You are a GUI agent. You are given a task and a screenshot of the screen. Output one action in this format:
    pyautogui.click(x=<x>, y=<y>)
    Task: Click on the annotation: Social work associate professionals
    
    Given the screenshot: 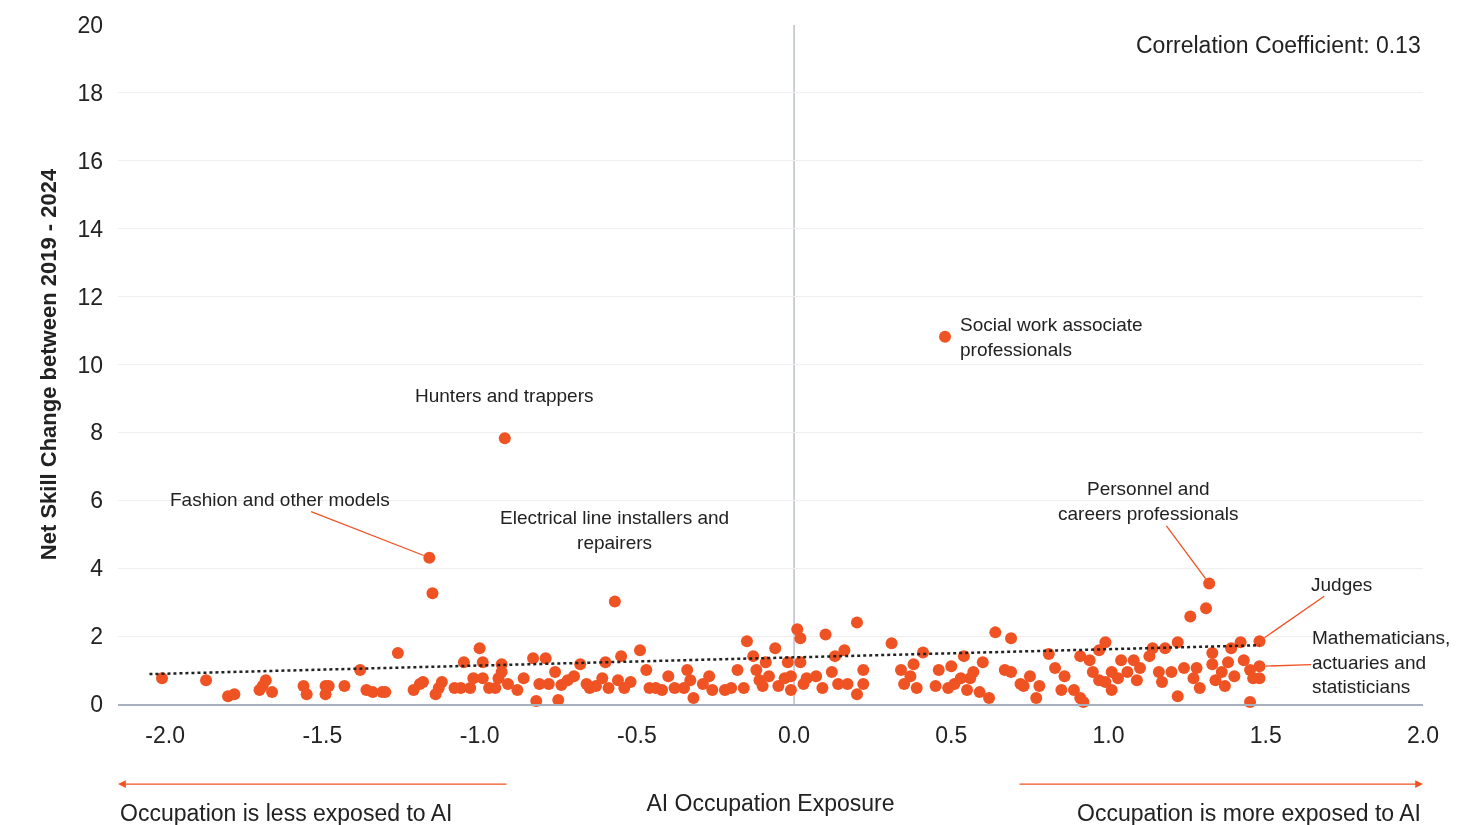 What is the action you would take?
    pyautogui.click(x=1051, y=337)
    